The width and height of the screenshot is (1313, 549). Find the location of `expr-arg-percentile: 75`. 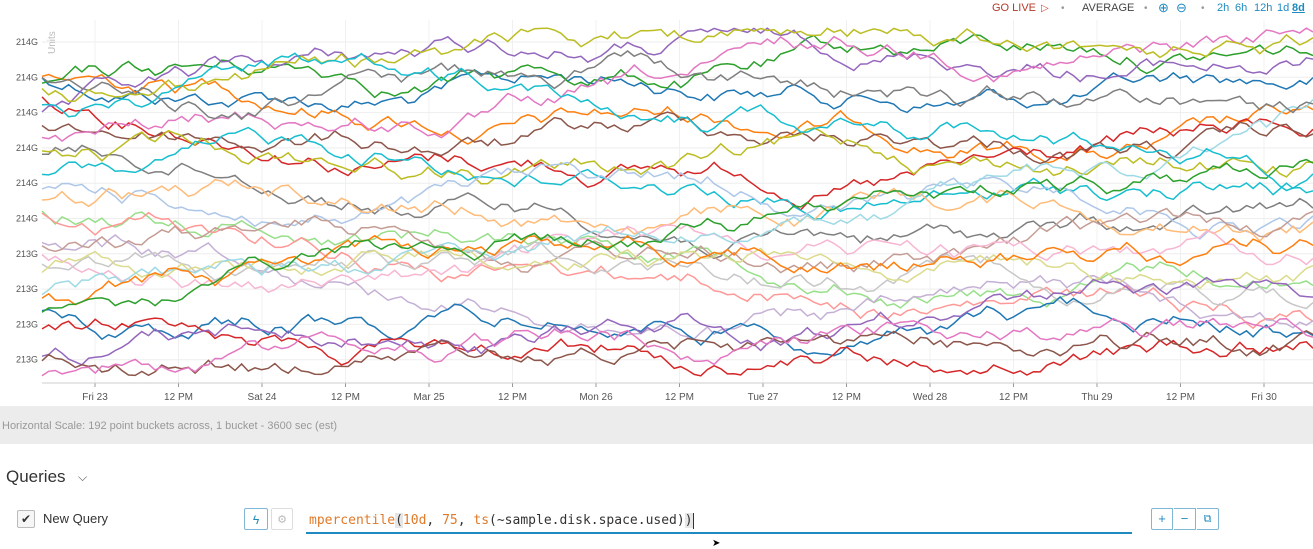

expr-arg-percentile: 75 is located at coordinates (450, 520).